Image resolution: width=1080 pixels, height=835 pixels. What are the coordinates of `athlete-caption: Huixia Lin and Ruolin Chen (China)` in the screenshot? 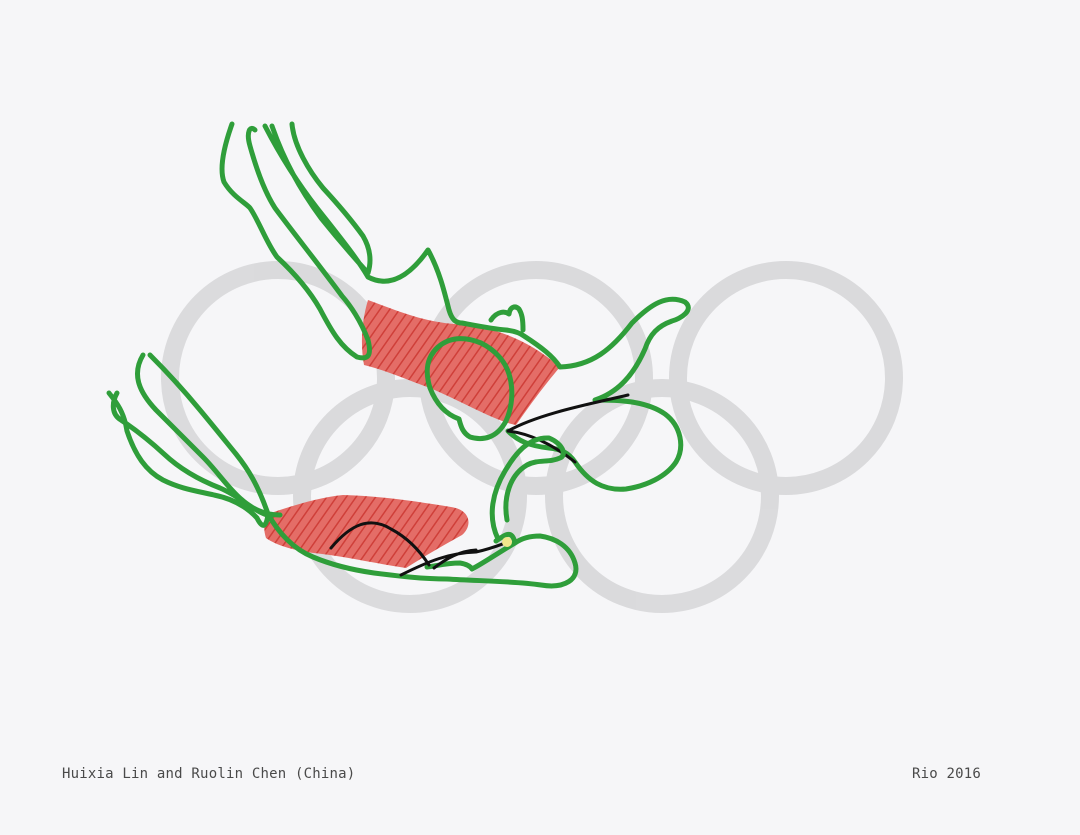 It's located at (209, 774).